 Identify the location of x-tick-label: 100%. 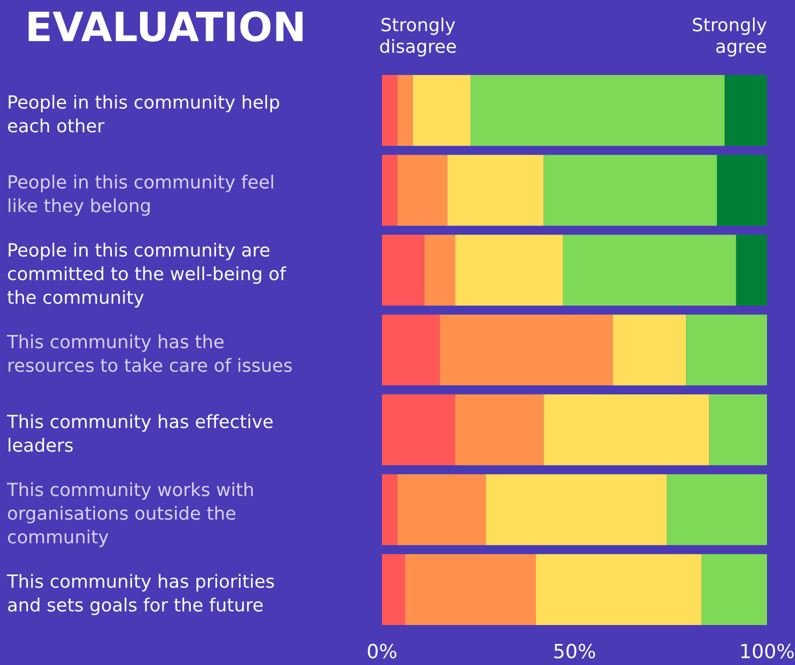
(767, 651).